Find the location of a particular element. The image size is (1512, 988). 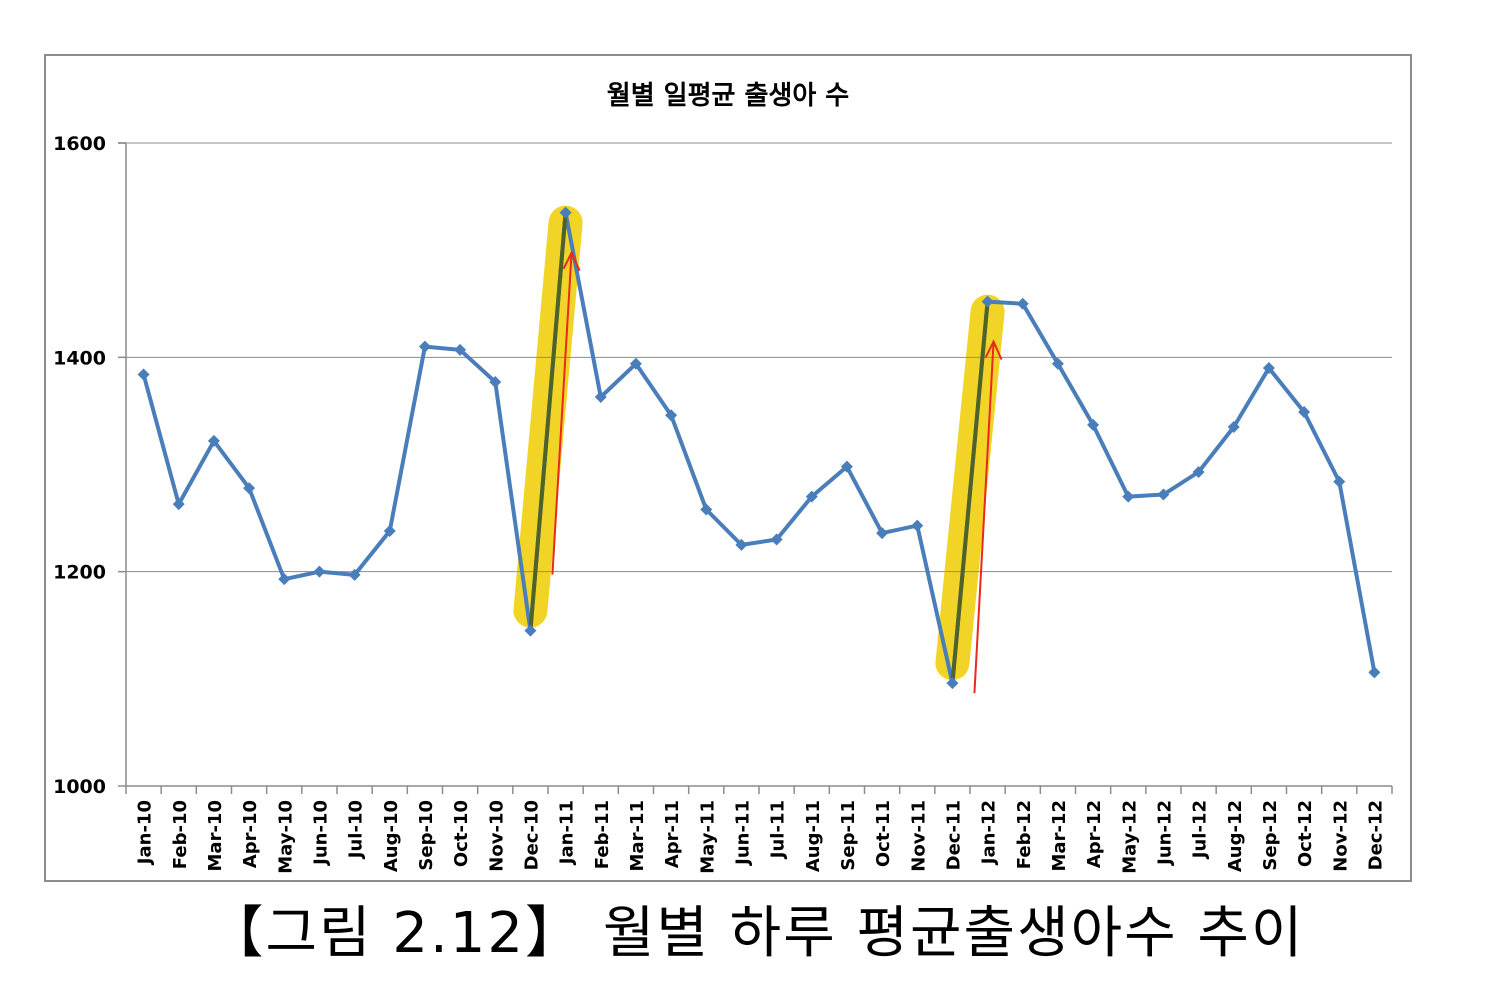

x-tick-label-Aug-12: Aug-12 is located at coordinates (1235, 836).